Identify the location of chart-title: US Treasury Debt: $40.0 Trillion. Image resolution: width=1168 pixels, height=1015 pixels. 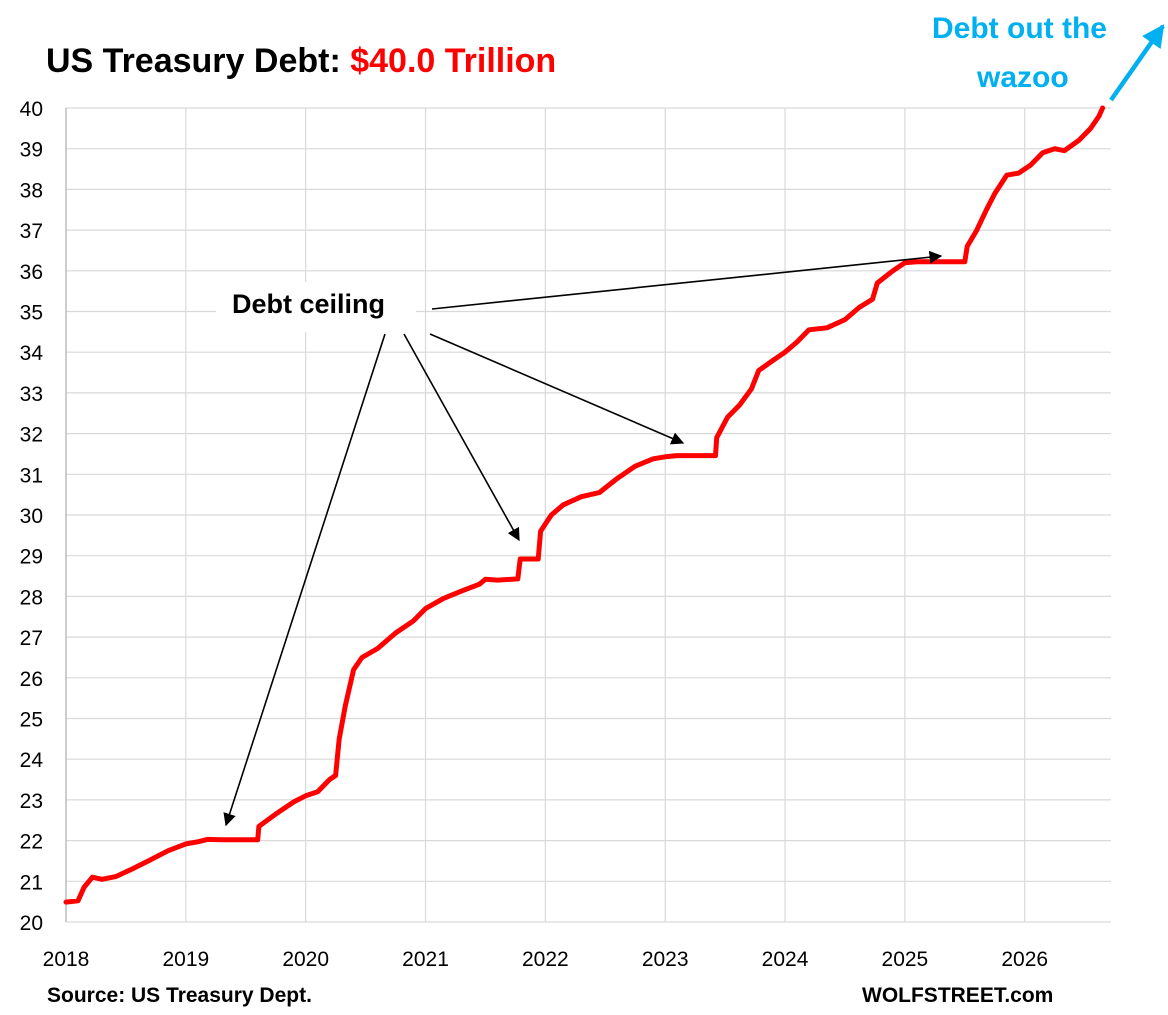
(301, 61).